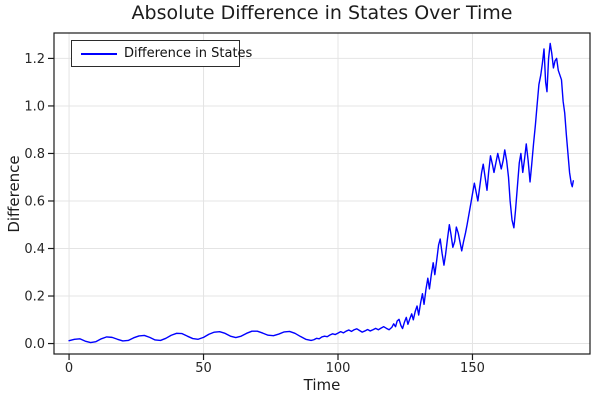  Describe the element at coordinates (34, 201) in the screenshot. I see `y-tick-label: 0.6` at that location.